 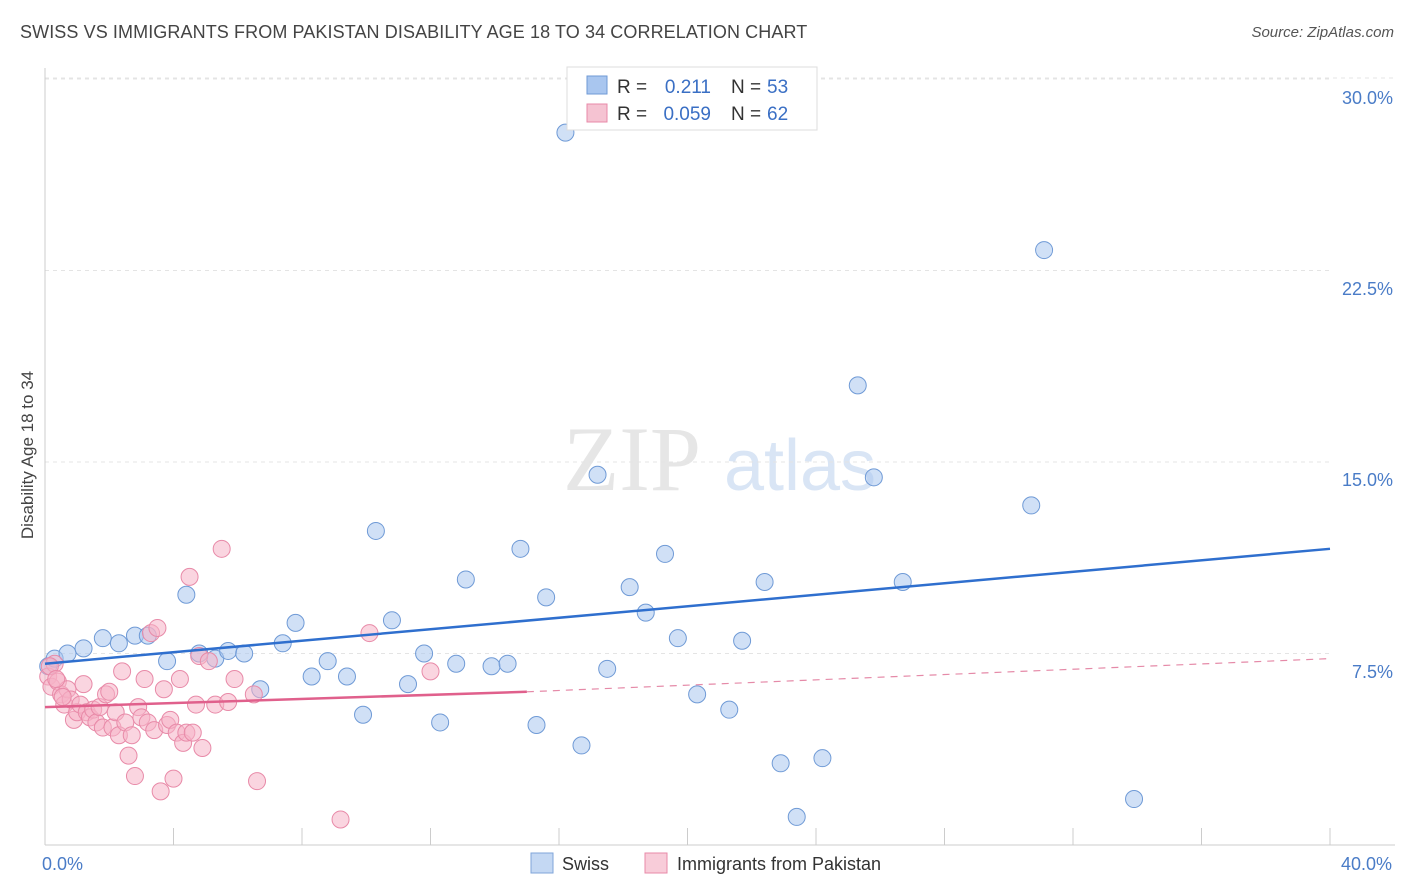 I want to click on stats-legend: R = 0.211 N = 53 R = 0.059 N = 62, so click(x=692, y=98).